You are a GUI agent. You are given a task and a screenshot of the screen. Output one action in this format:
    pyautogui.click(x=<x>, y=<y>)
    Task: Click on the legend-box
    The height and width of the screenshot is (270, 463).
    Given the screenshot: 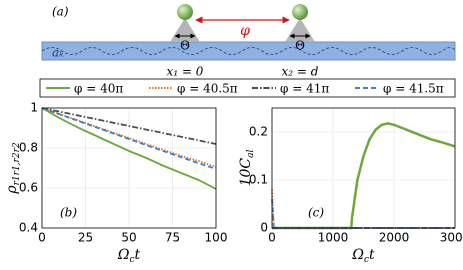 What is the action you would take?
    pyautogui.click(x=247, y=88)
    